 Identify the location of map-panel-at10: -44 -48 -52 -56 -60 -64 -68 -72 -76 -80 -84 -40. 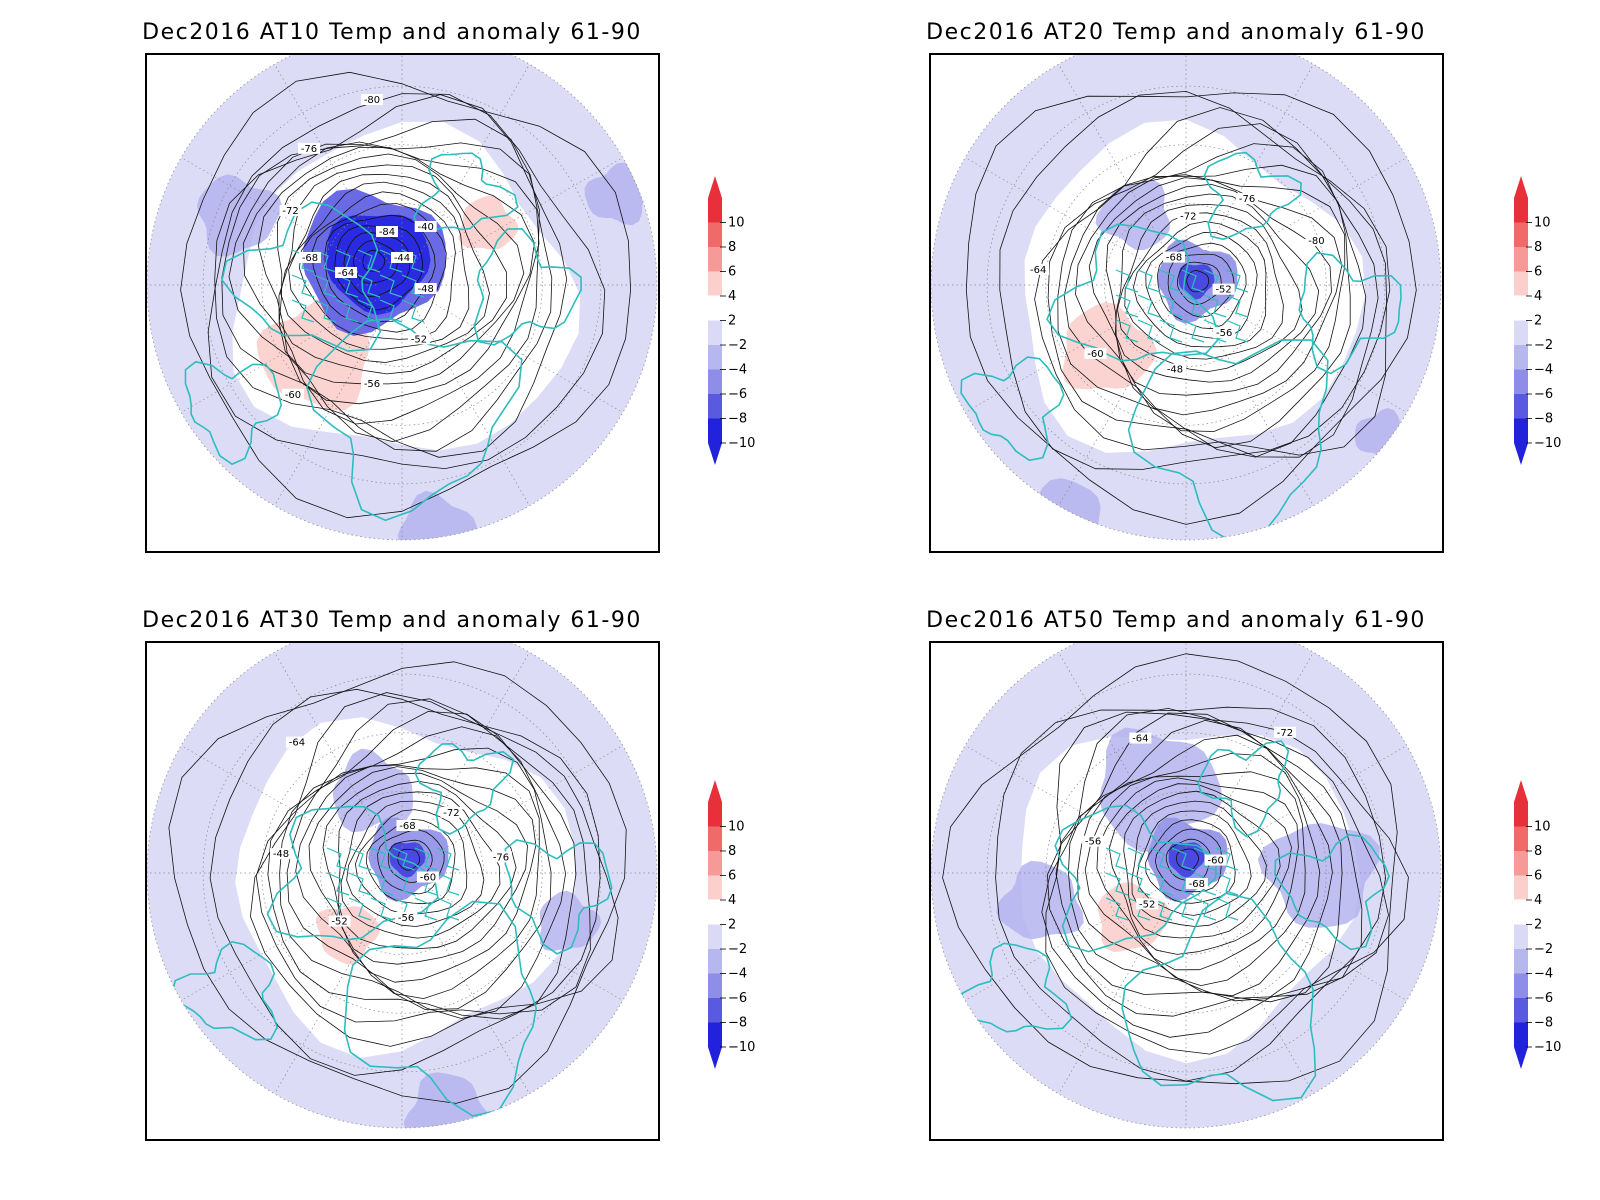
(402, 303).